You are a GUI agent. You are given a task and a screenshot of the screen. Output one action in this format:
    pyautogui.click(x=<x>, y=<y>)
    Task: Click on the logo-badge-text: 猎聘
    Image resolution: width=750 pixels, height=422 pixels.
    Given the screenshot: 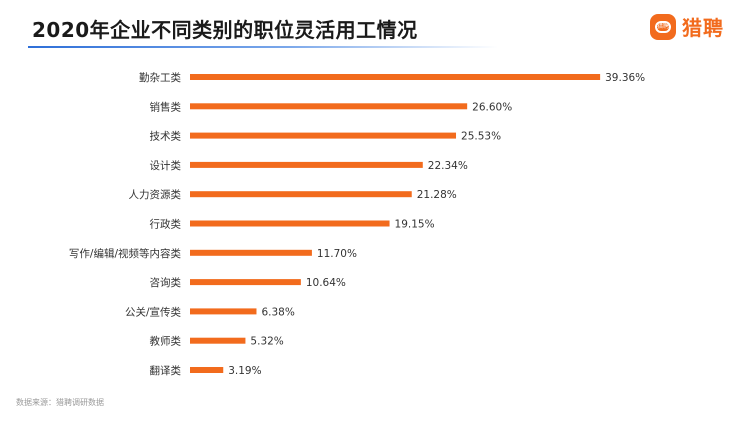 What is the action you would take?
    pyautogui.click(x=663, y=26)
    